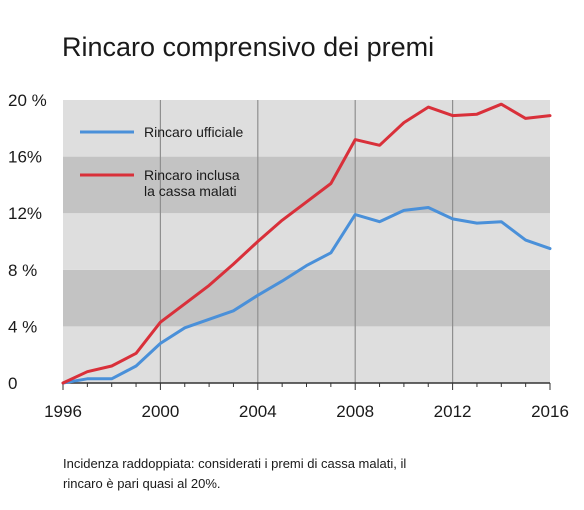  Describe the element at coordinates (160, 411) in the screenshot. I see `x-tick-label: 2000` at that location.